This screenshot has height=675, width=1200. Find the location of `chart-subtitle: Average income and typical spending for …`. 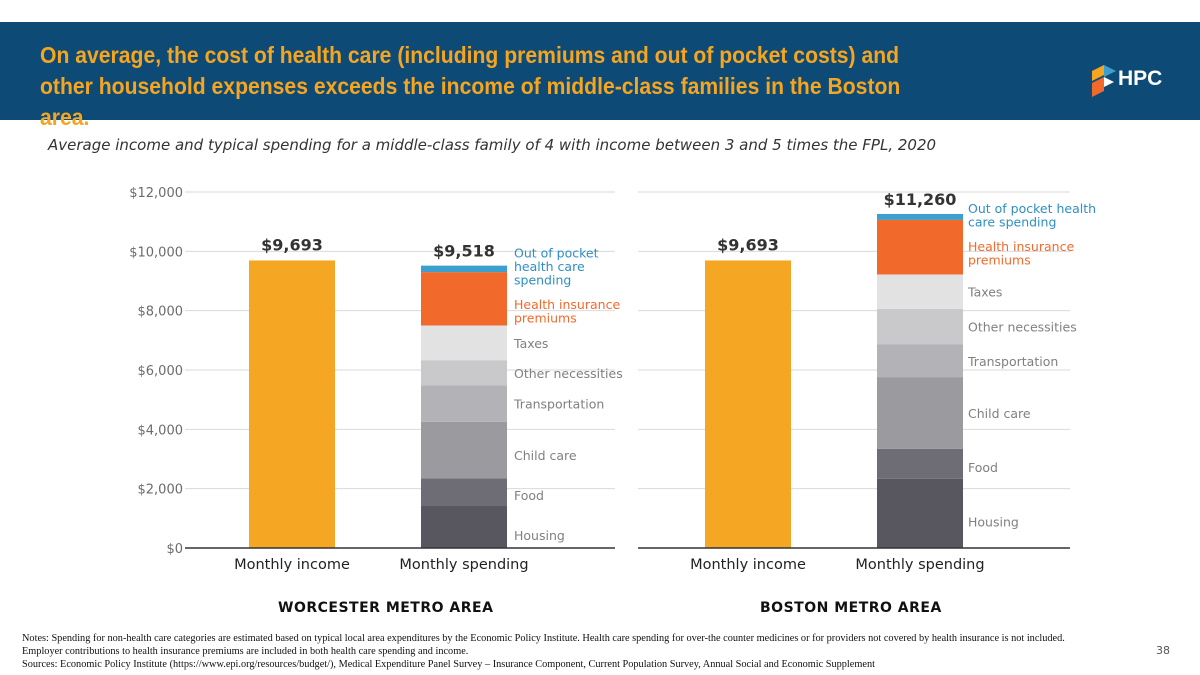

chart-subtitle: Average income and typical spending for … is located at coordinates (492, 145).